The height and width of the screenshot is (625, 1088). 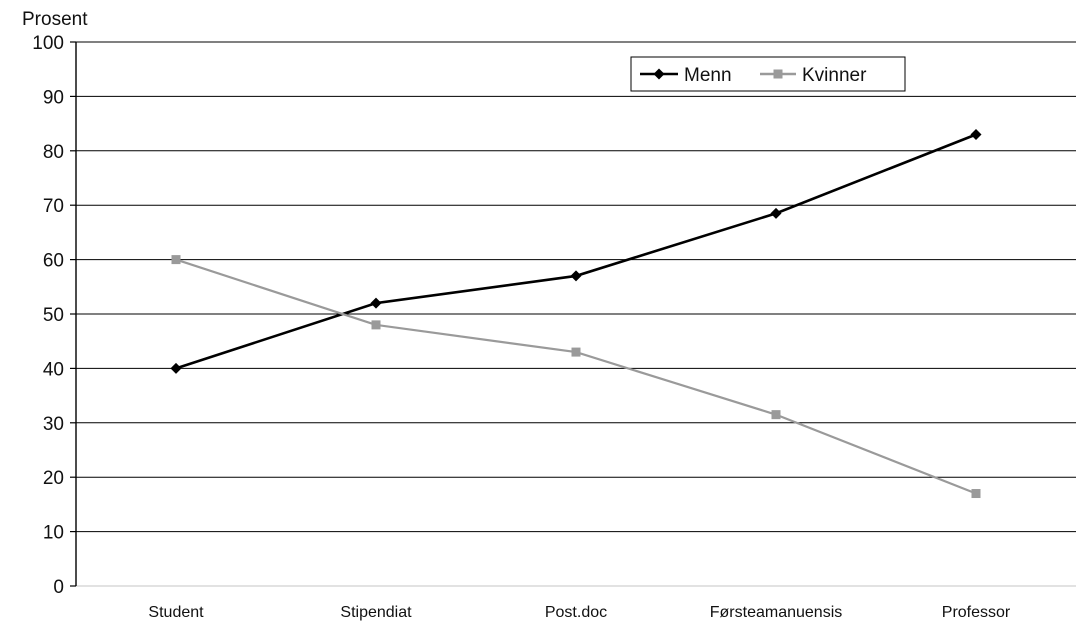 I want to click on point-Kvinner-Professor, so click(x=976, y=494).